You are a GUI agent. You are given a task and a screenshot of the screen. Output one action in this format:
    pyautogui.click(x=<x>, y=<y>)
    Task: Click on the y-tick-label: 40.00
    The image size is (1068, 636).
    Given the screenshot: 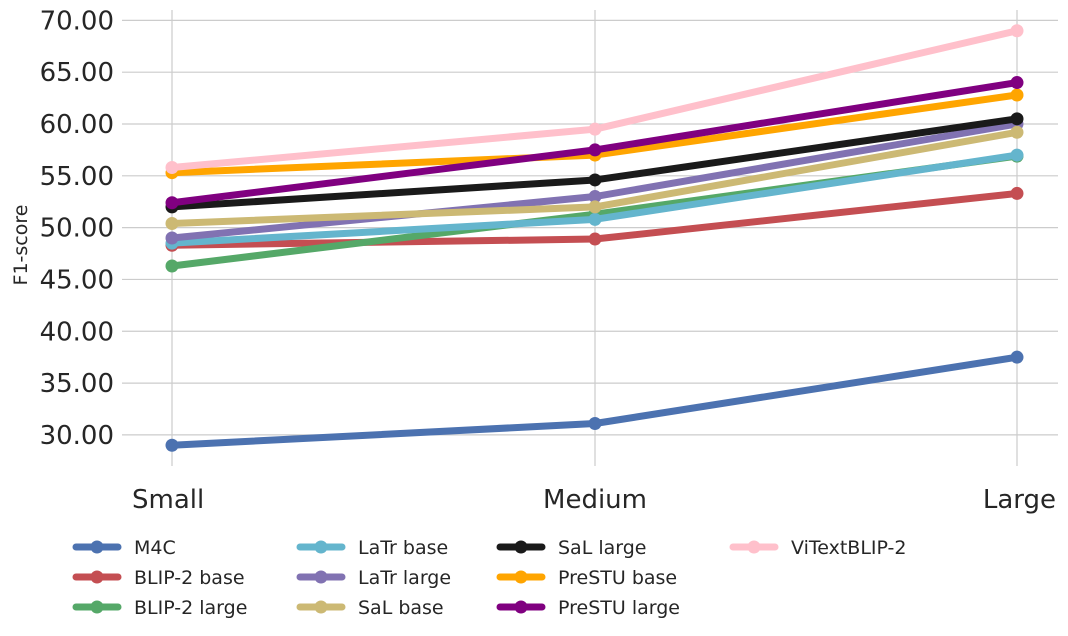 What is the action you would take?
    pyautogui.click(x=77, y=332)
    